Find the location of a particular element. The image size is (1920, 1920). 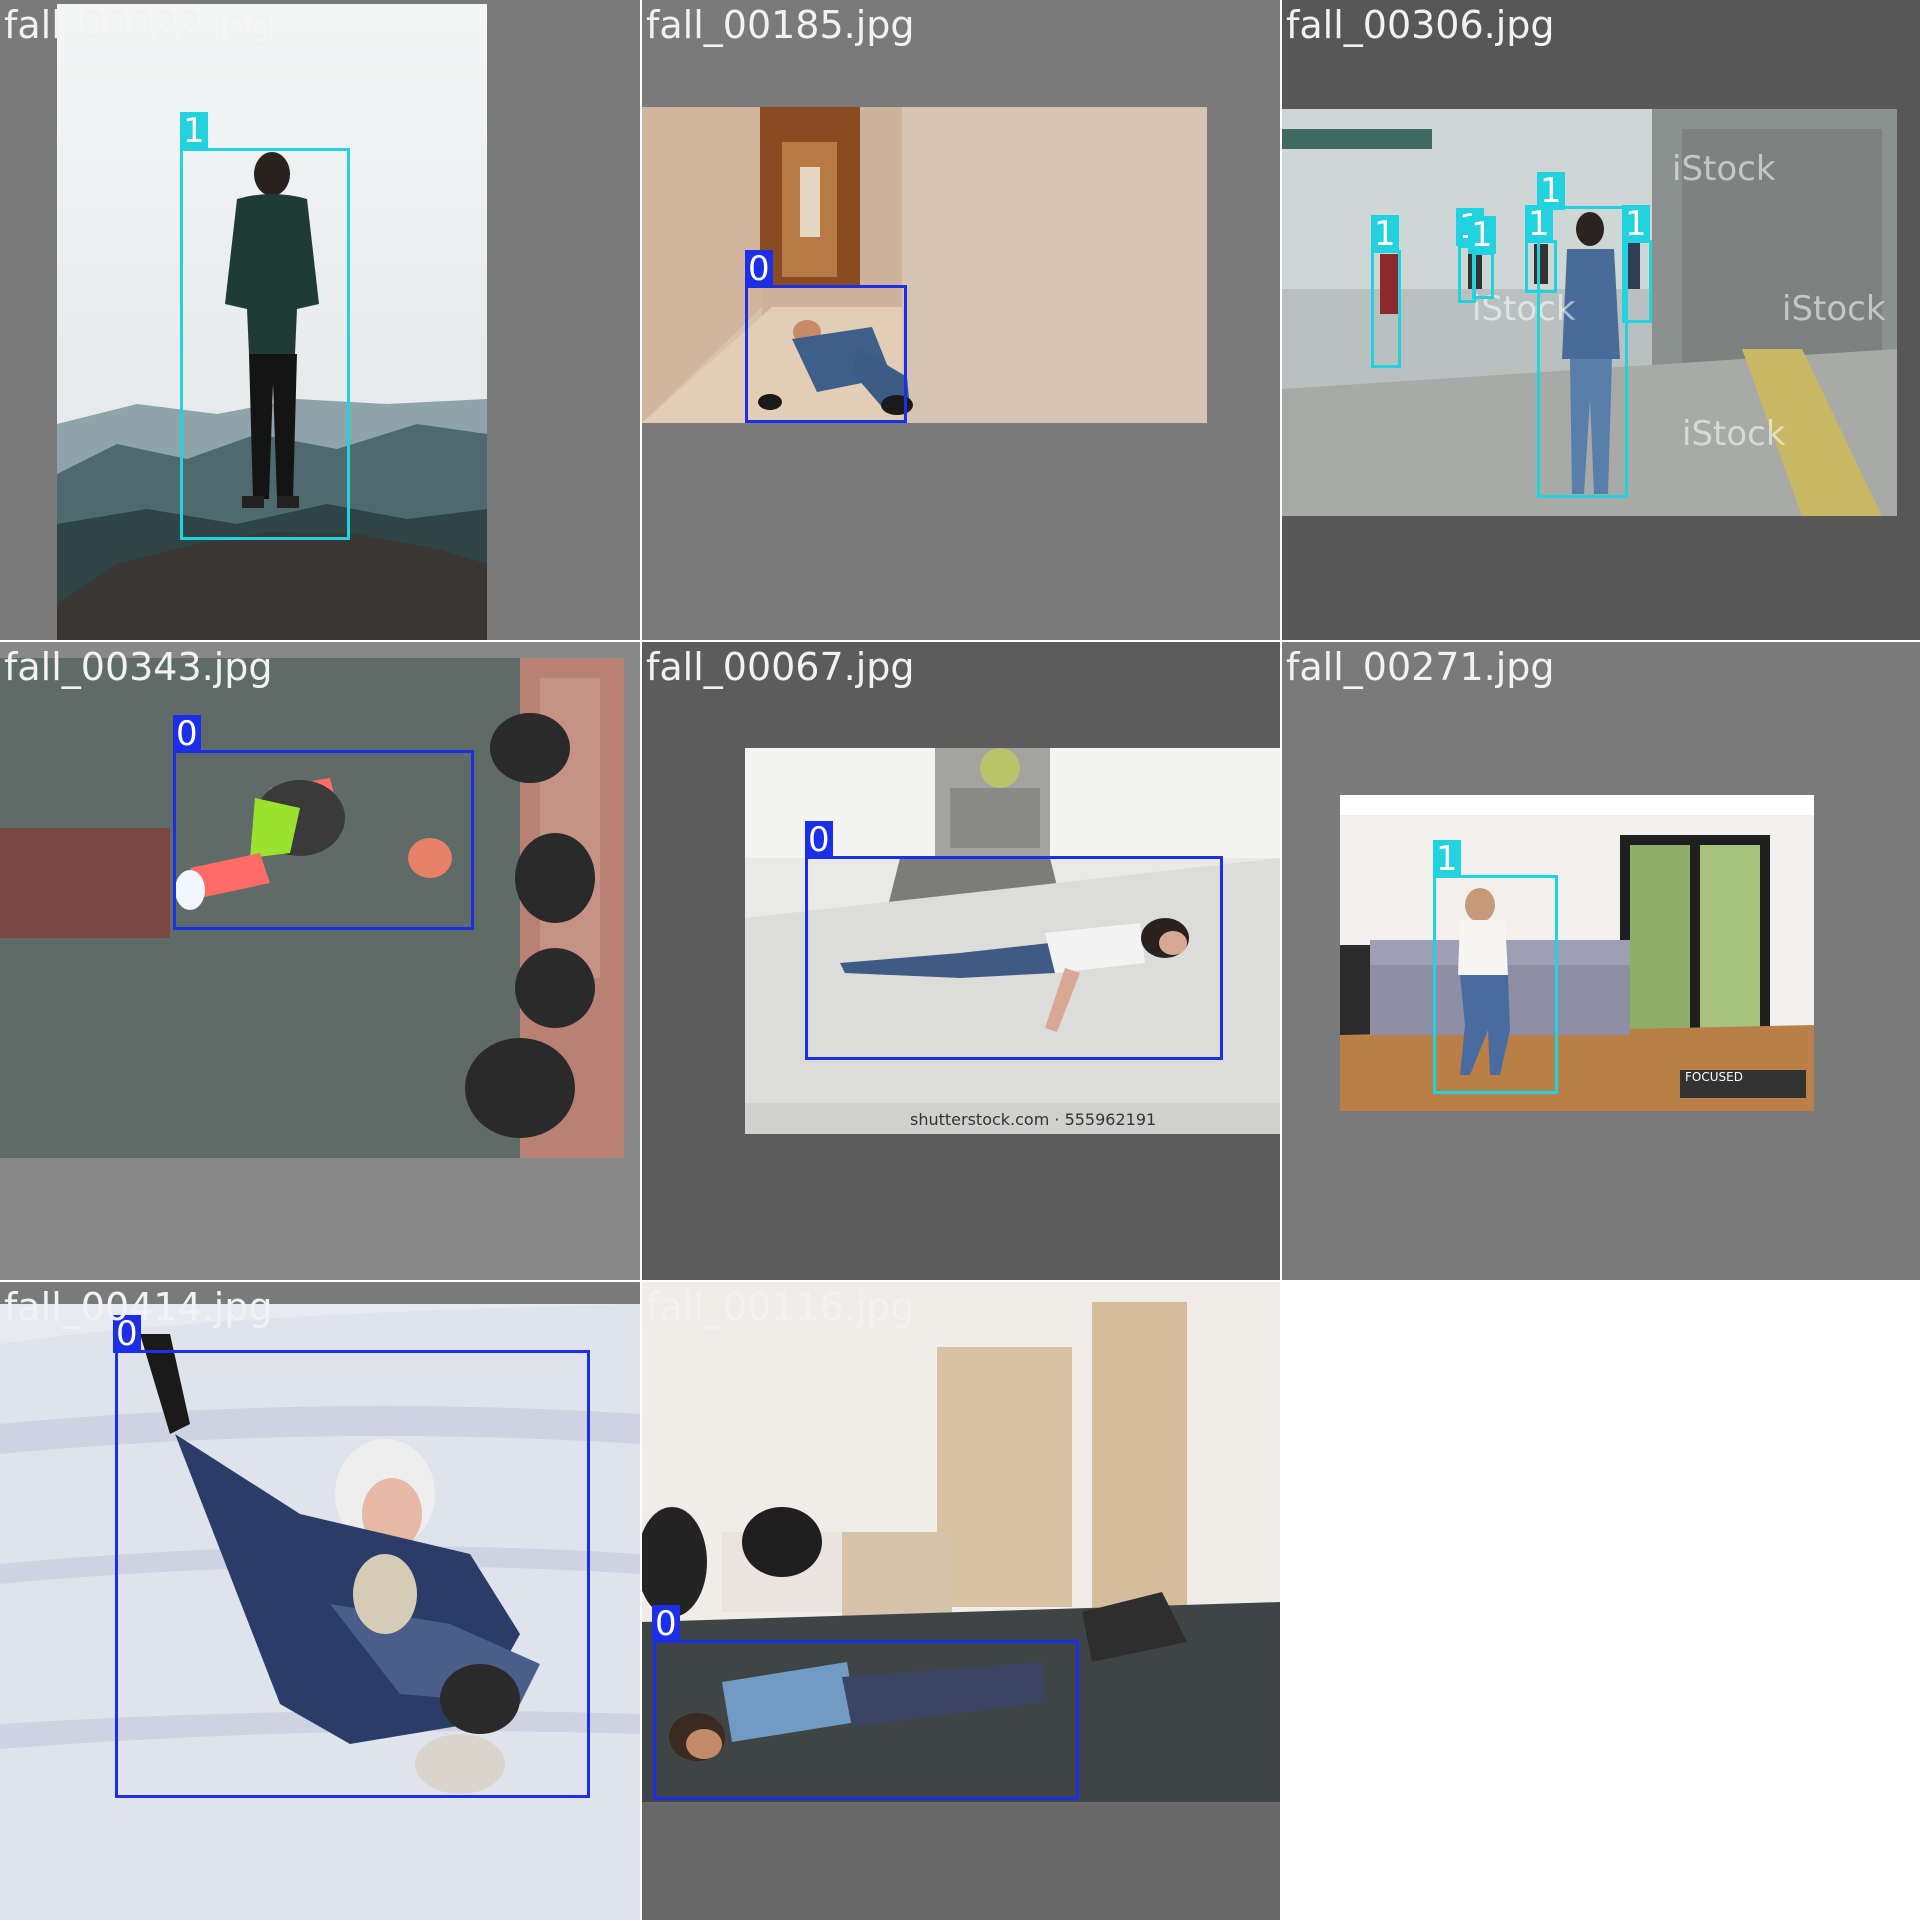

tile-filename: fall_00306.jpg is located at coordinates (1420, 25).